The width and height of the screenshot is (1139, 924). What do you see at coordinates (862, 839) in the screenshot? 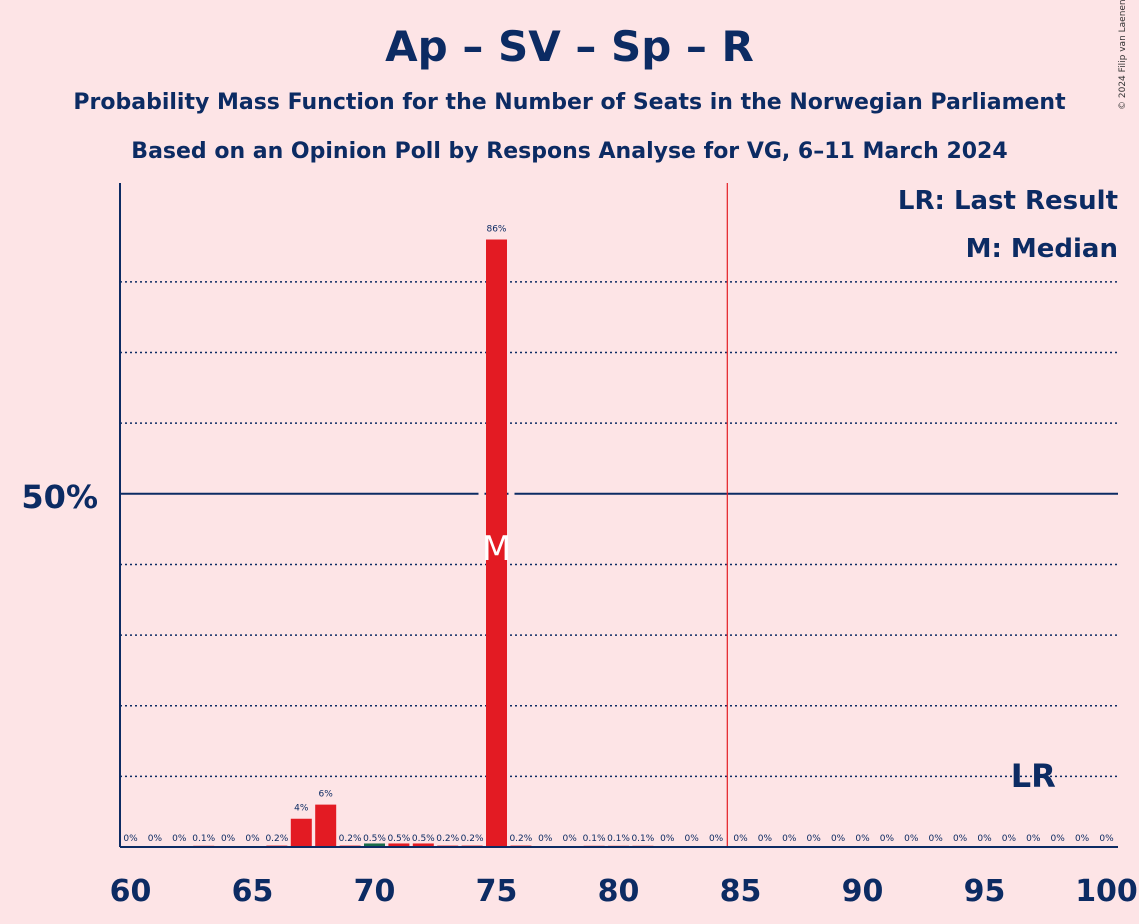
I see `bar-label-90: 0%` at bounding box center [862, 839].